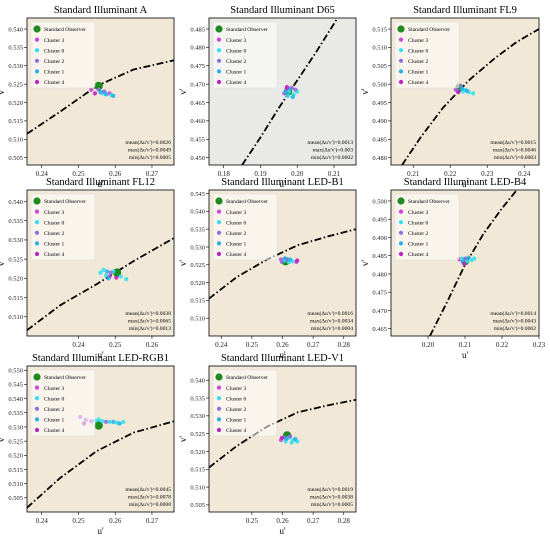 This screenshot has height=540, width=550. Describe the element at coordinates (344, 521) in the screenshot. I see `x-tick-label: 0.28` at that location.